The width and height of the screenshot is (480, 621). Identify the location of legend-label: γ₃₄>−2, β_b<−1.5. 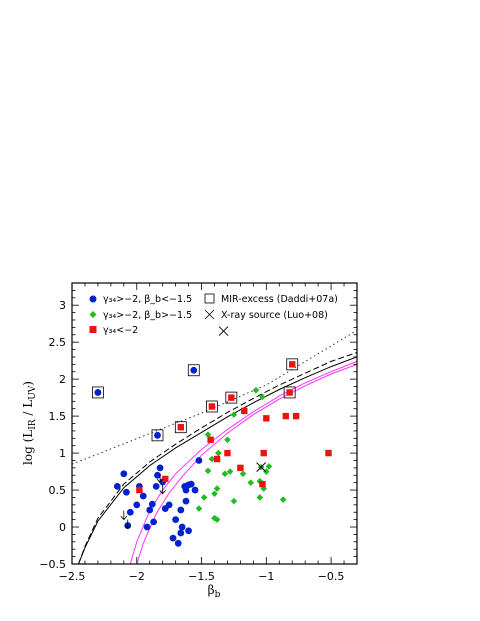
(147, 299).